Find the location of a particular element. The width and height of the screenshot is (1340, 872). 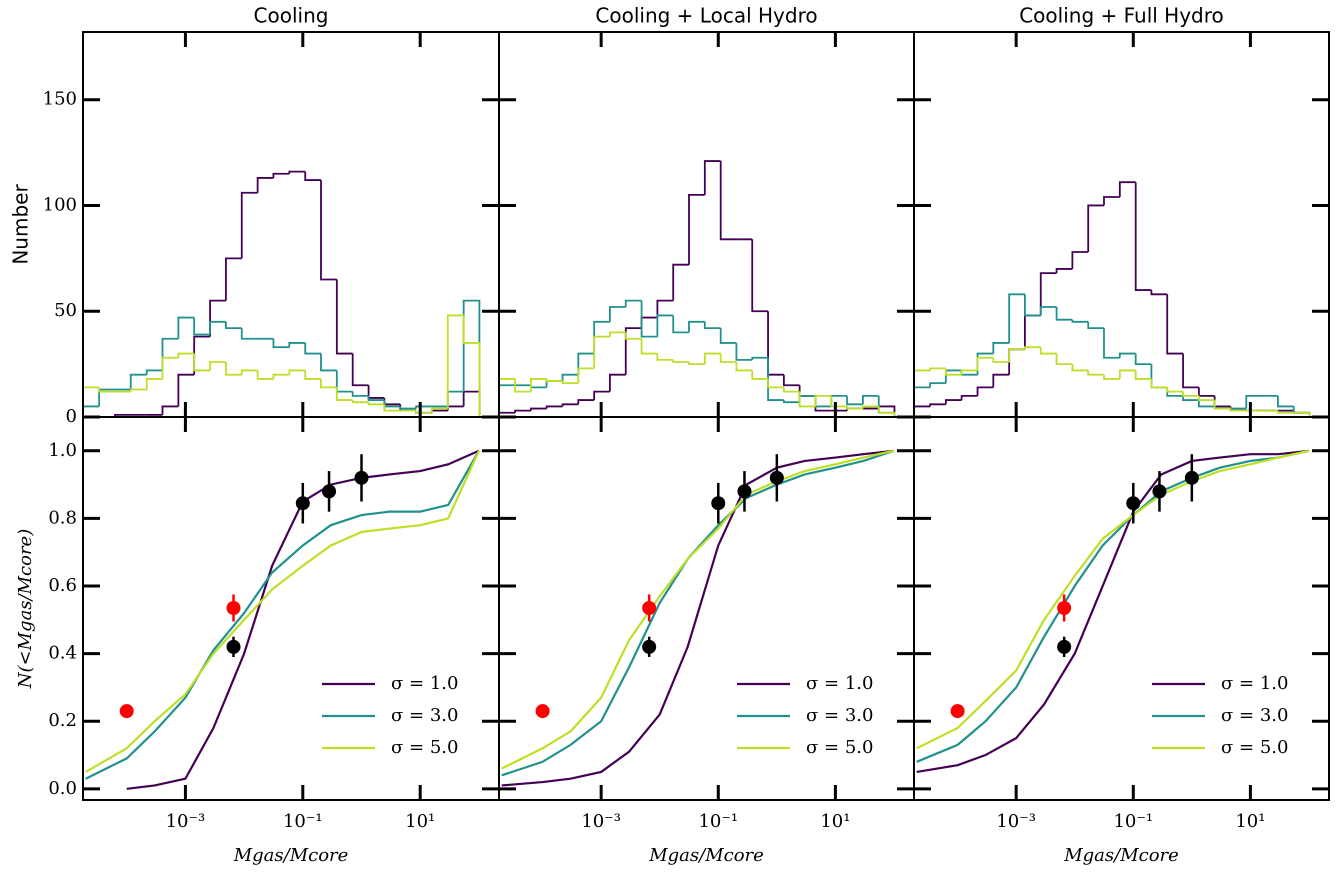

panel-title: Cooling is located at coordinates (291, 16).